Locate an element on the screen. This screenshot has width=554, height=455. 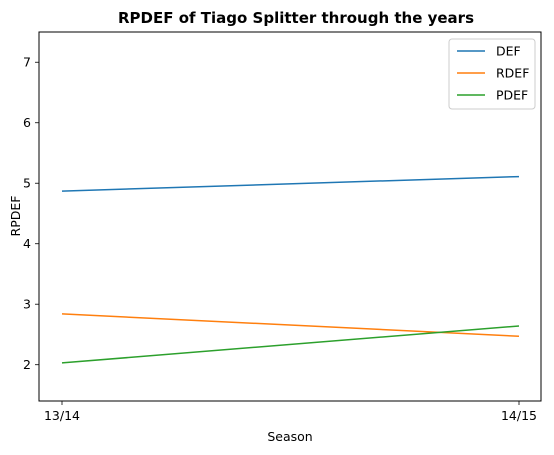
y-axis-label: RPDEF is located at coordinates (15, 216).